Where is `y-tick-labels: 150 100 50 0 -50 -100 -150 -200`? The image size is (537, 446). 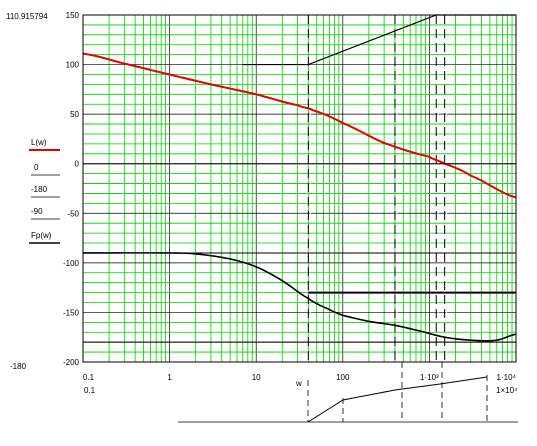
y-tick-labels: 150 100 50 0 -50 -100 -150 -200 is located at coordinates (71, 189).